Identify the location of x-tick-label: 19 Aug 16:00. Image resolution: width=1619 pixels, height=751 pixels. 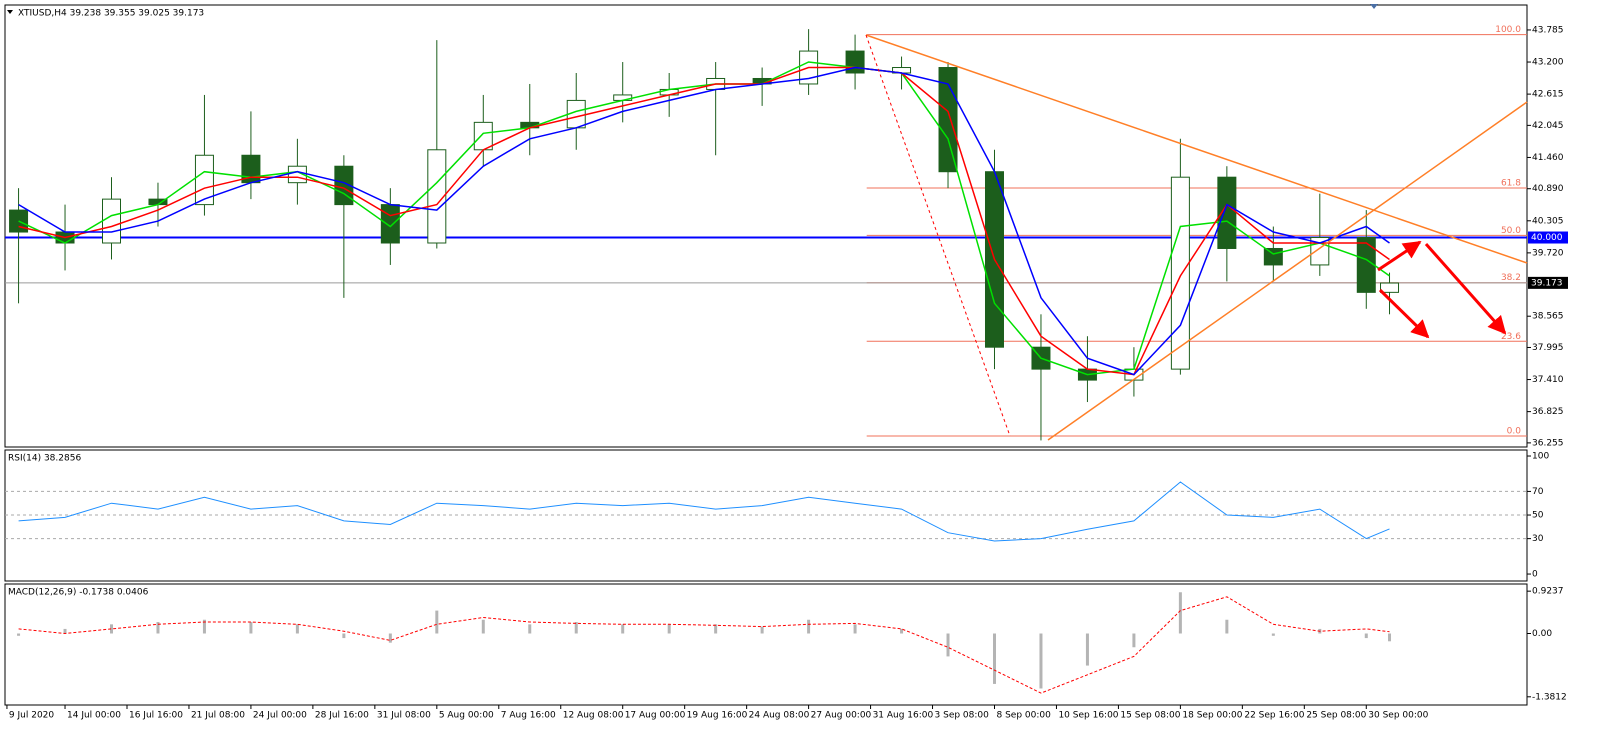
(717, 716).